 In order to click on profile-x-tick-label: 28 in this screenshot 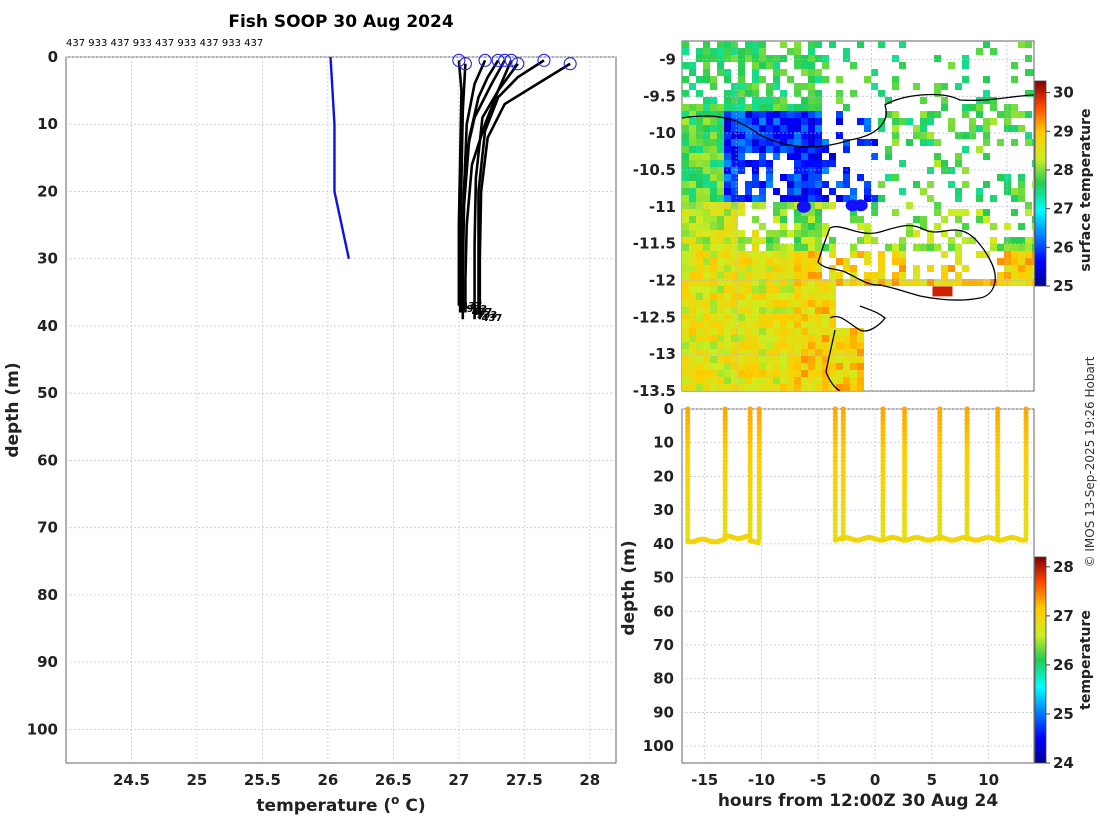, I will do `click(589, 780)`.